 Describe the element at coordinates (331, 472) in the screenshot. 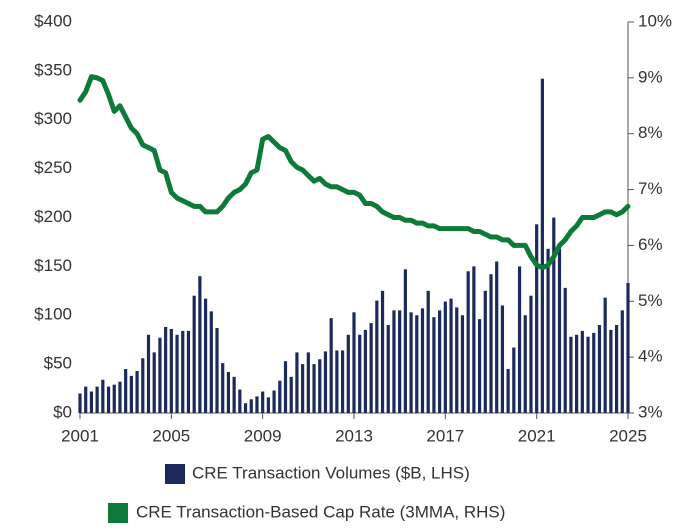

I see `legend-label: CRE Transaction Volumes ($B, LHS)` at that location.